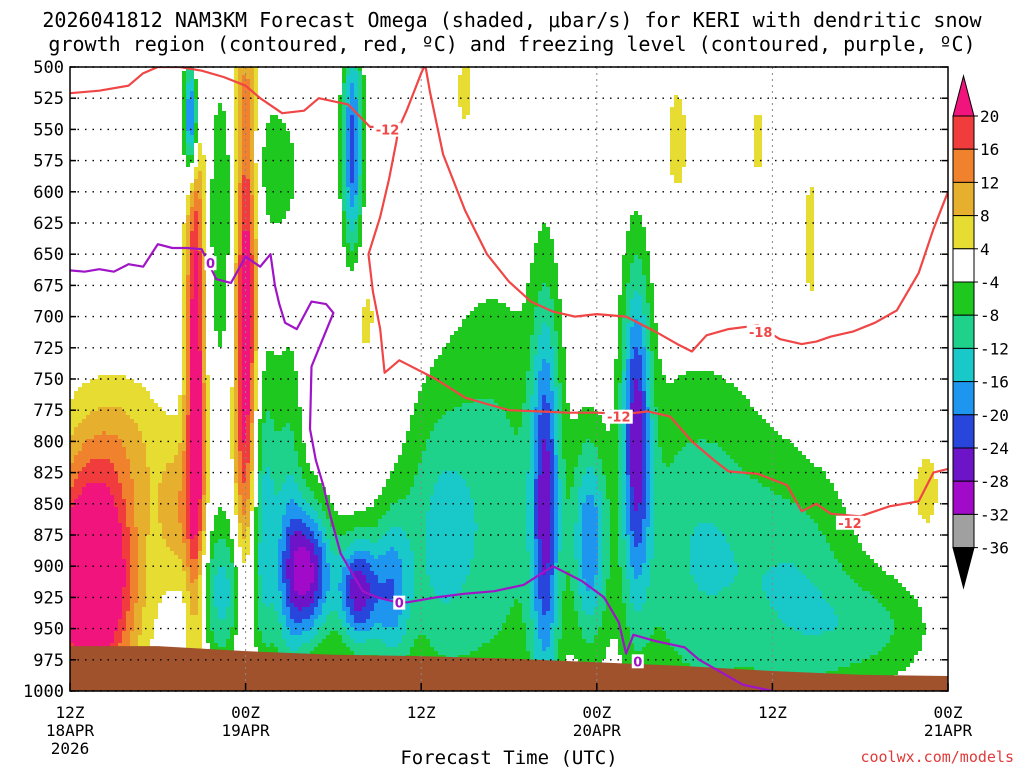  What do you see at coordinates (48, 162) in the screenshot?
I see `y-tick-label: 575` at bounding box center [48, 162].